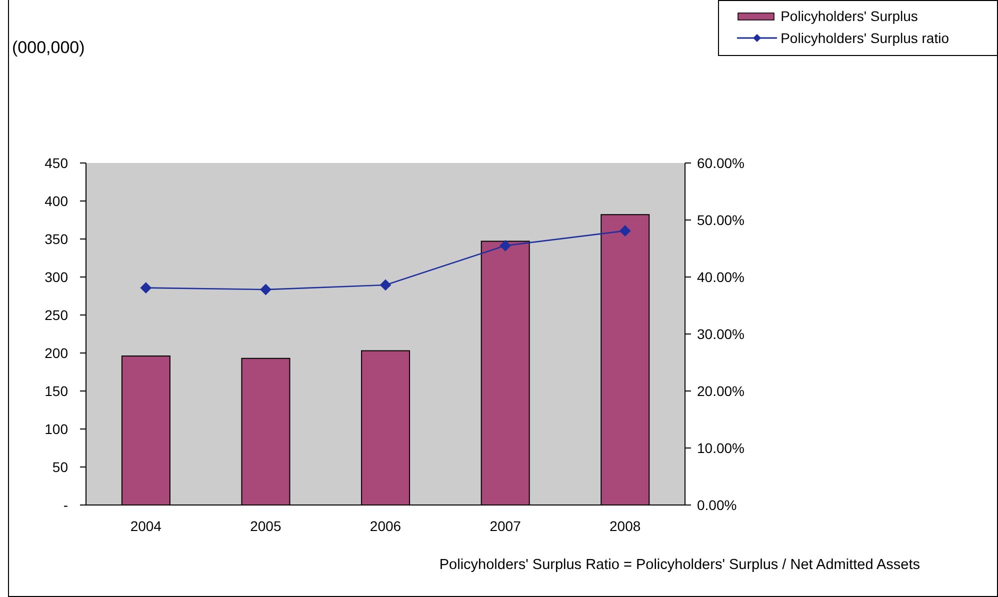 The width and height of the screenshot is (998, 597). Describe the element at coordinates (386, 526) in the screenshot. I see `x-tick-label: 2006` at that location.